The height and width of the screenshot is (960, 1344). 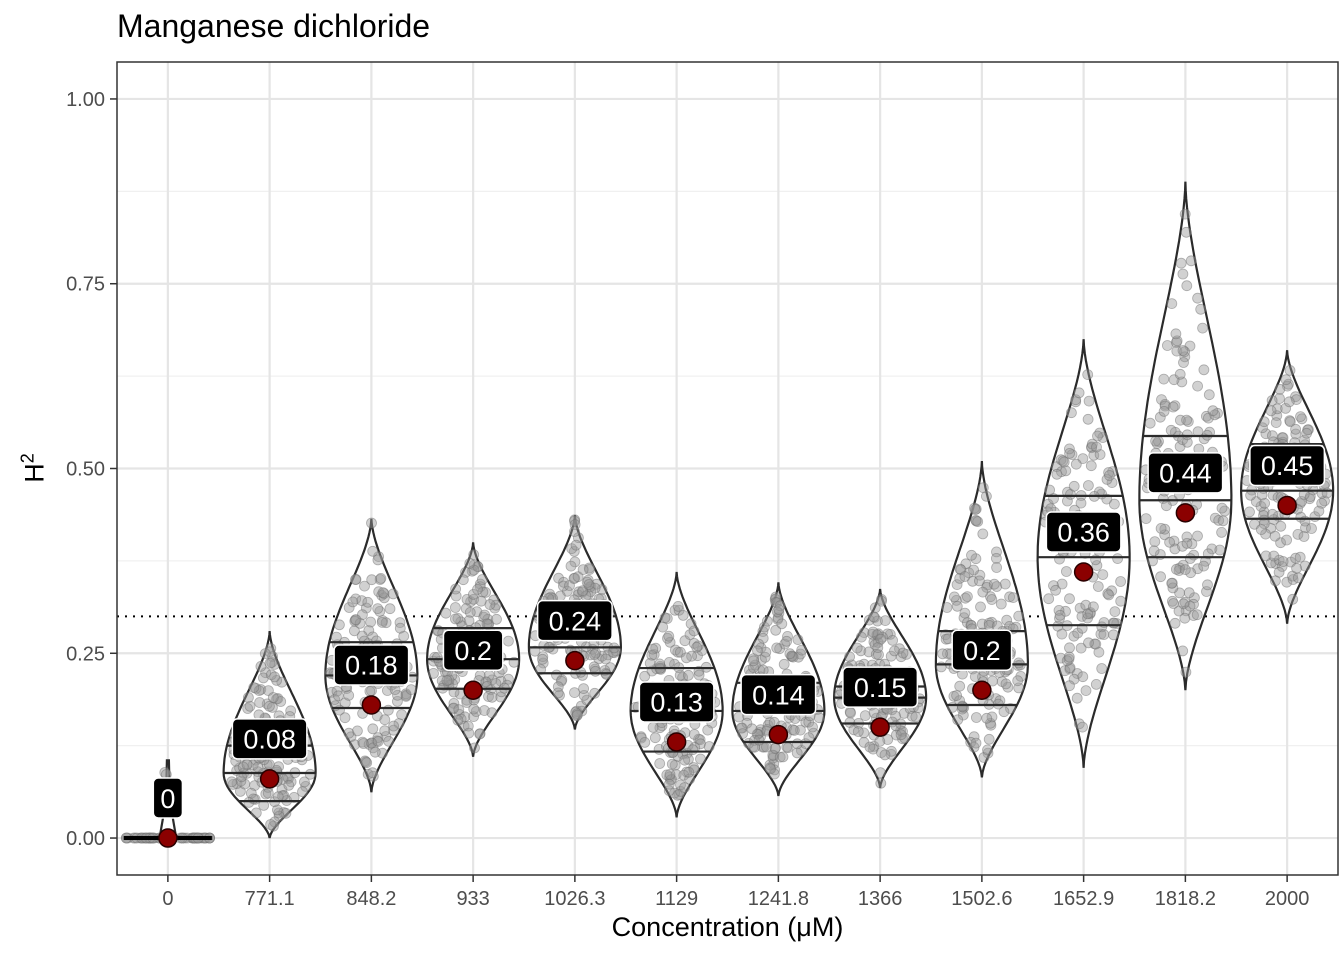 What do you see at coordinates (1287, 899) in the screenshot?
I see `x-tick-label: 2000` at bounding box center [1287, 899].